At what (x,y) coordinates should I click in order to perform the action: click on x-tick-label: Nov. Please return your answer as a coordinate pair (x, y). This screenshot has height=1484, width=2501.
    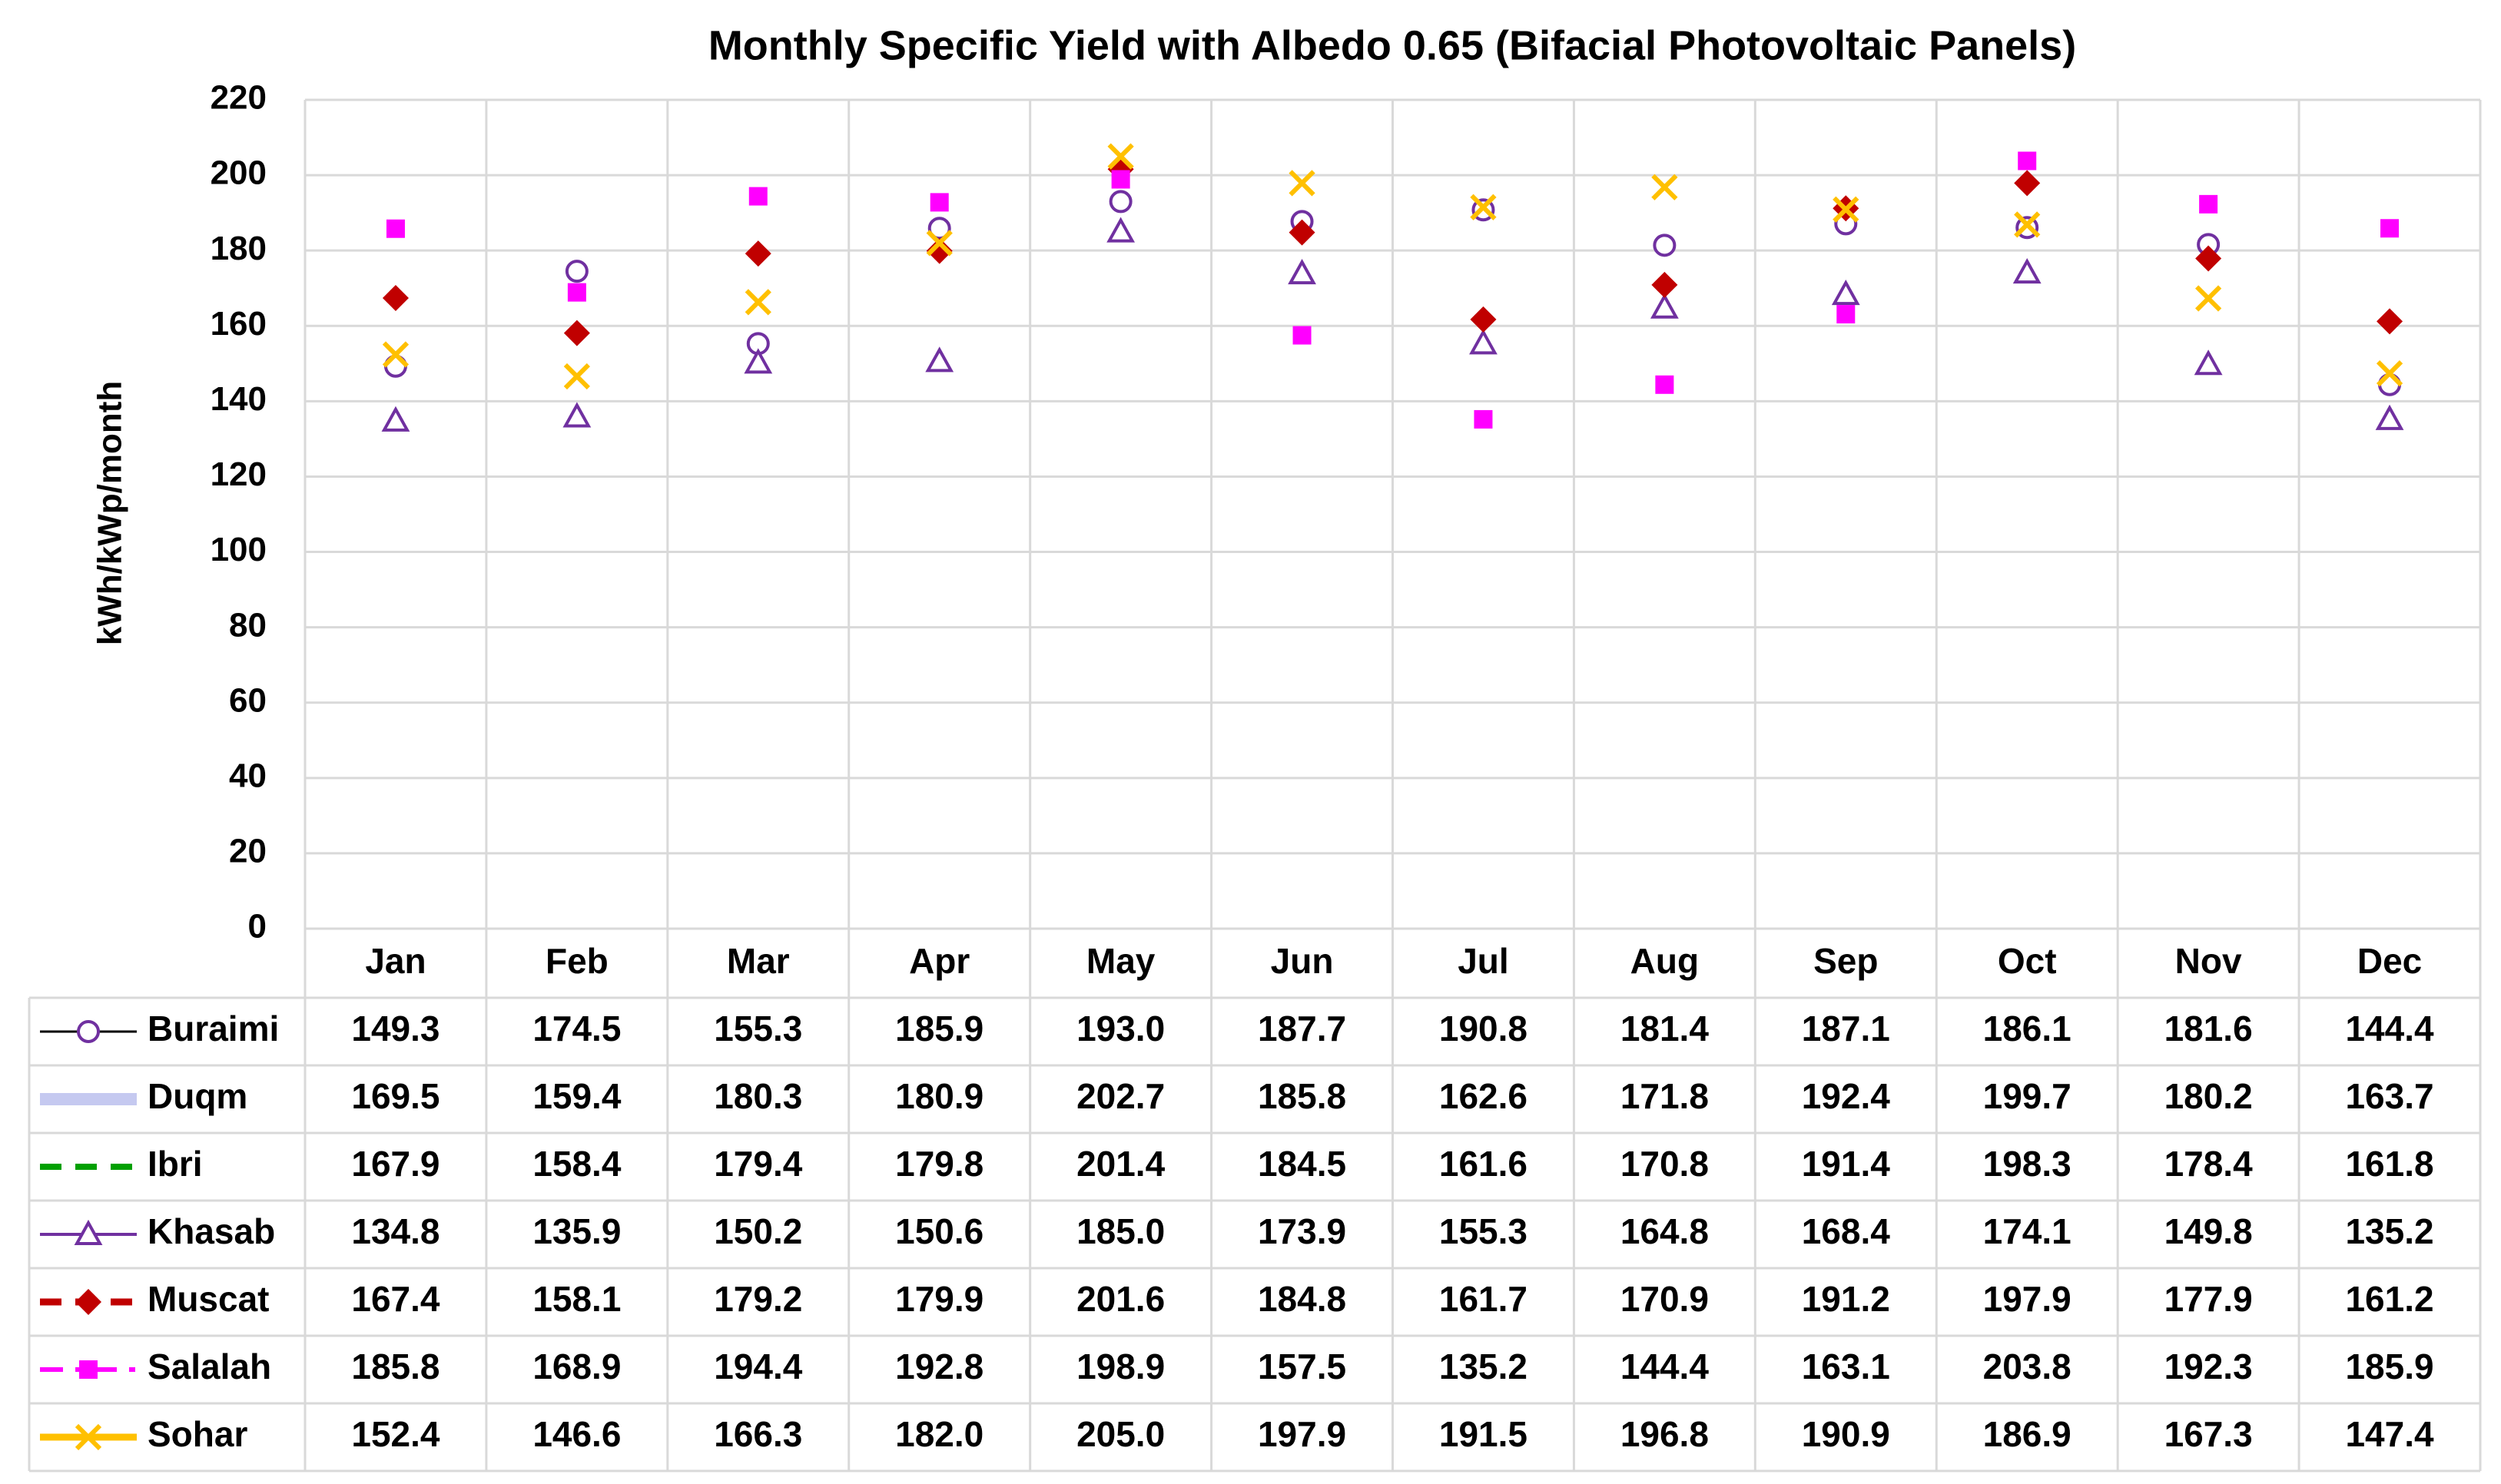
    Looking at the image, I should click on (2208, 961).